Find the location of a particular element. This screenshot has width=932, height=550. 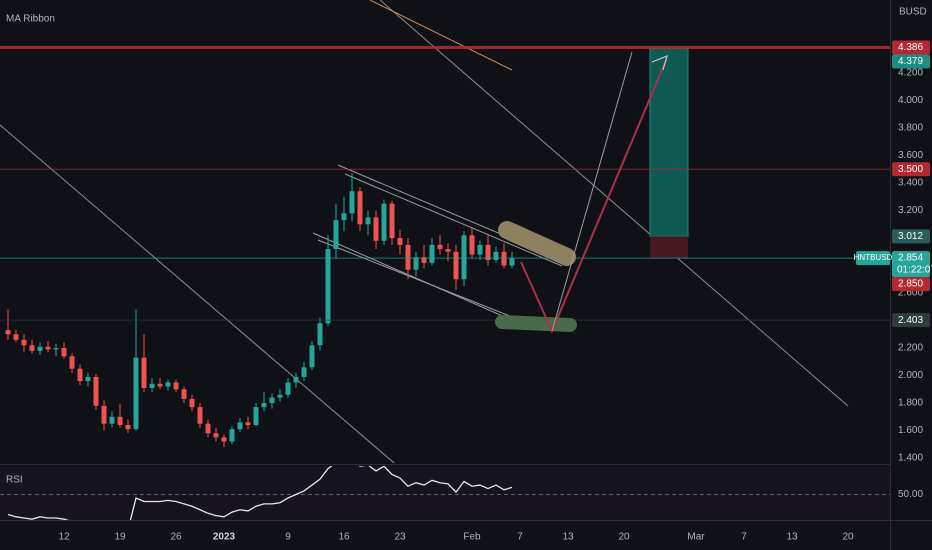

y-tick-label: 1.600 is located at coordinates (910, 430).